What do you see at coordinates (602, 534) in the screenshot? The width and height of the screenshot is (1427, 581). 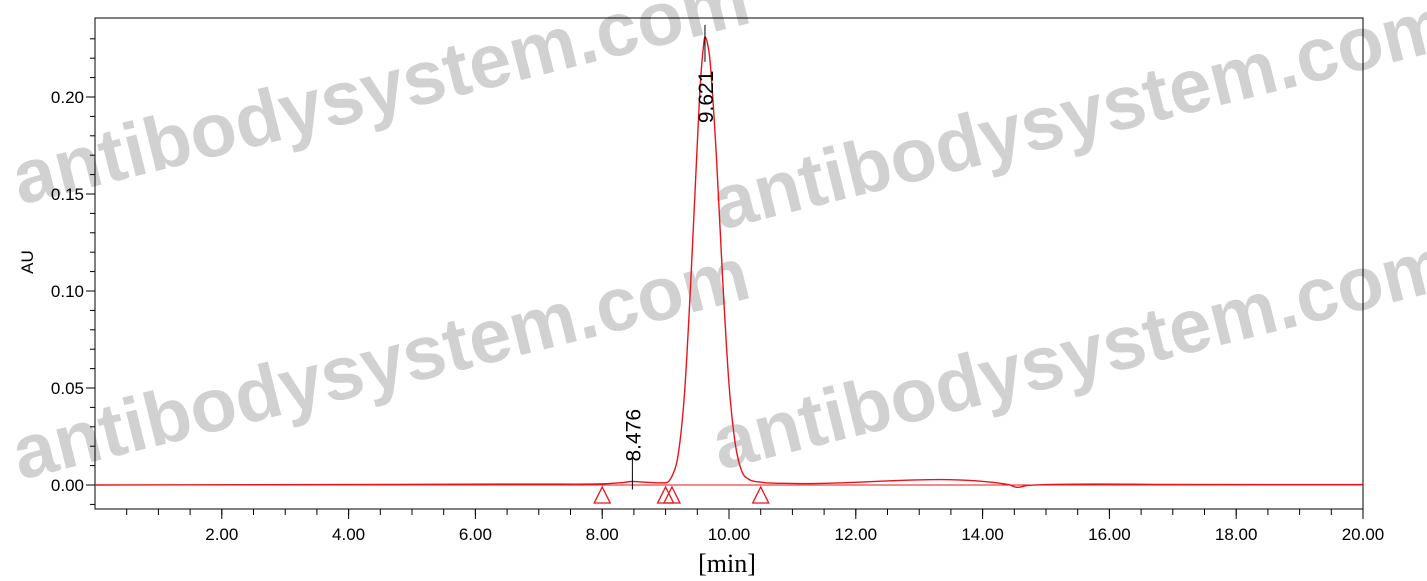 I see `x-tick-label: 8.00` at bounding box center [602, 534].